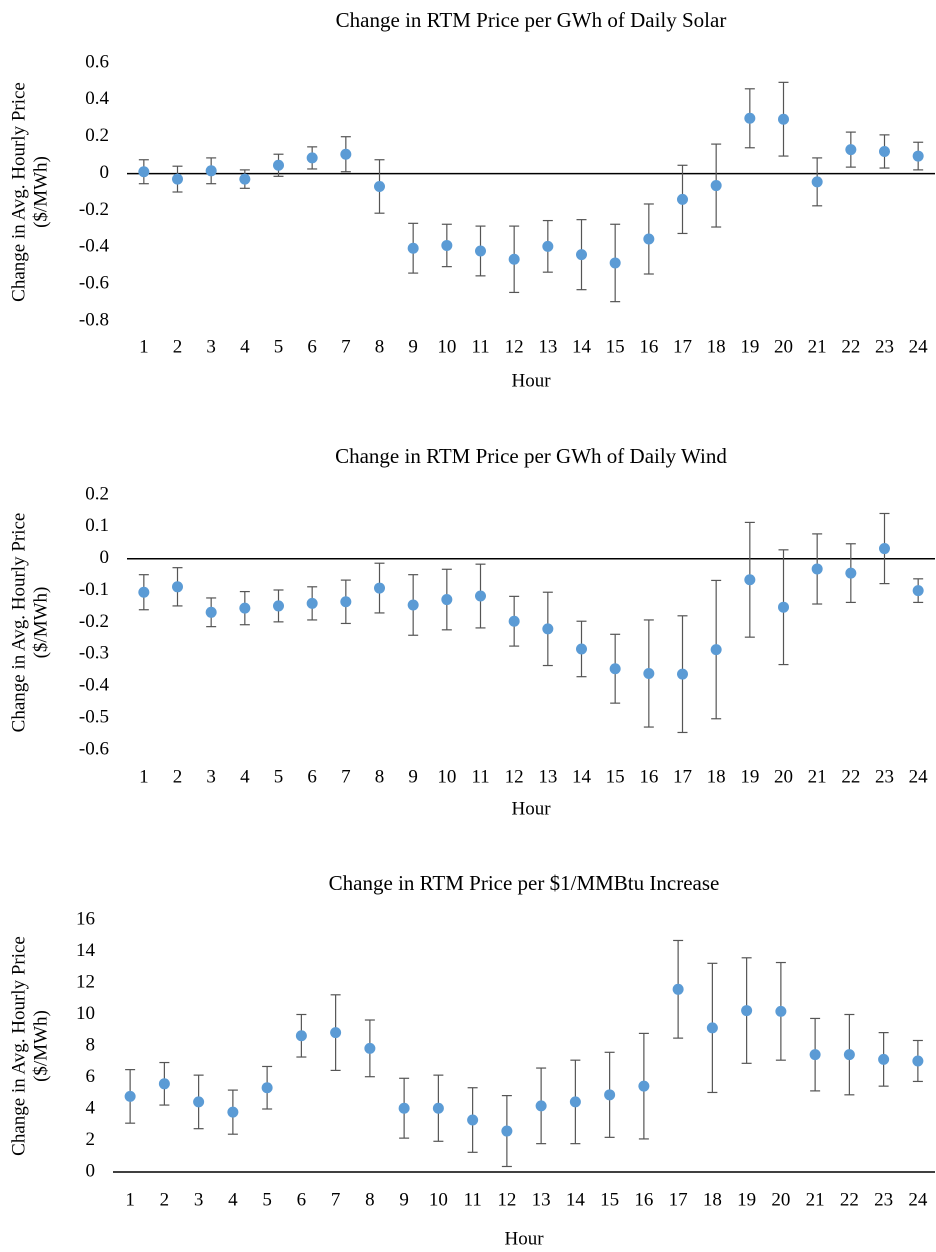  Describe the element at coordinates (615, 346) in the screenshot. I see `x-tick-label: 15` at that location.